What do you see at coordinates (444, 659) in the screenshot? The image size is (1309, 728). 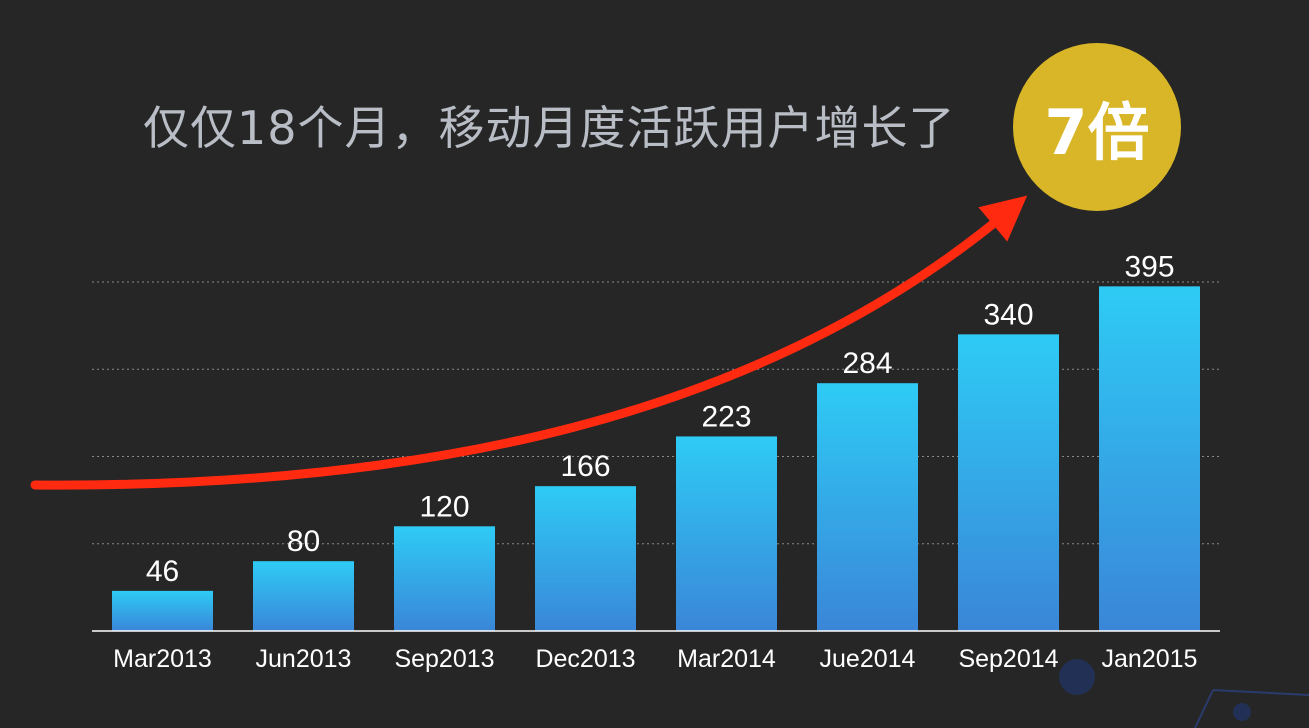 I see `x-tick-label: Sep2013` at bounding box center [444, 659].